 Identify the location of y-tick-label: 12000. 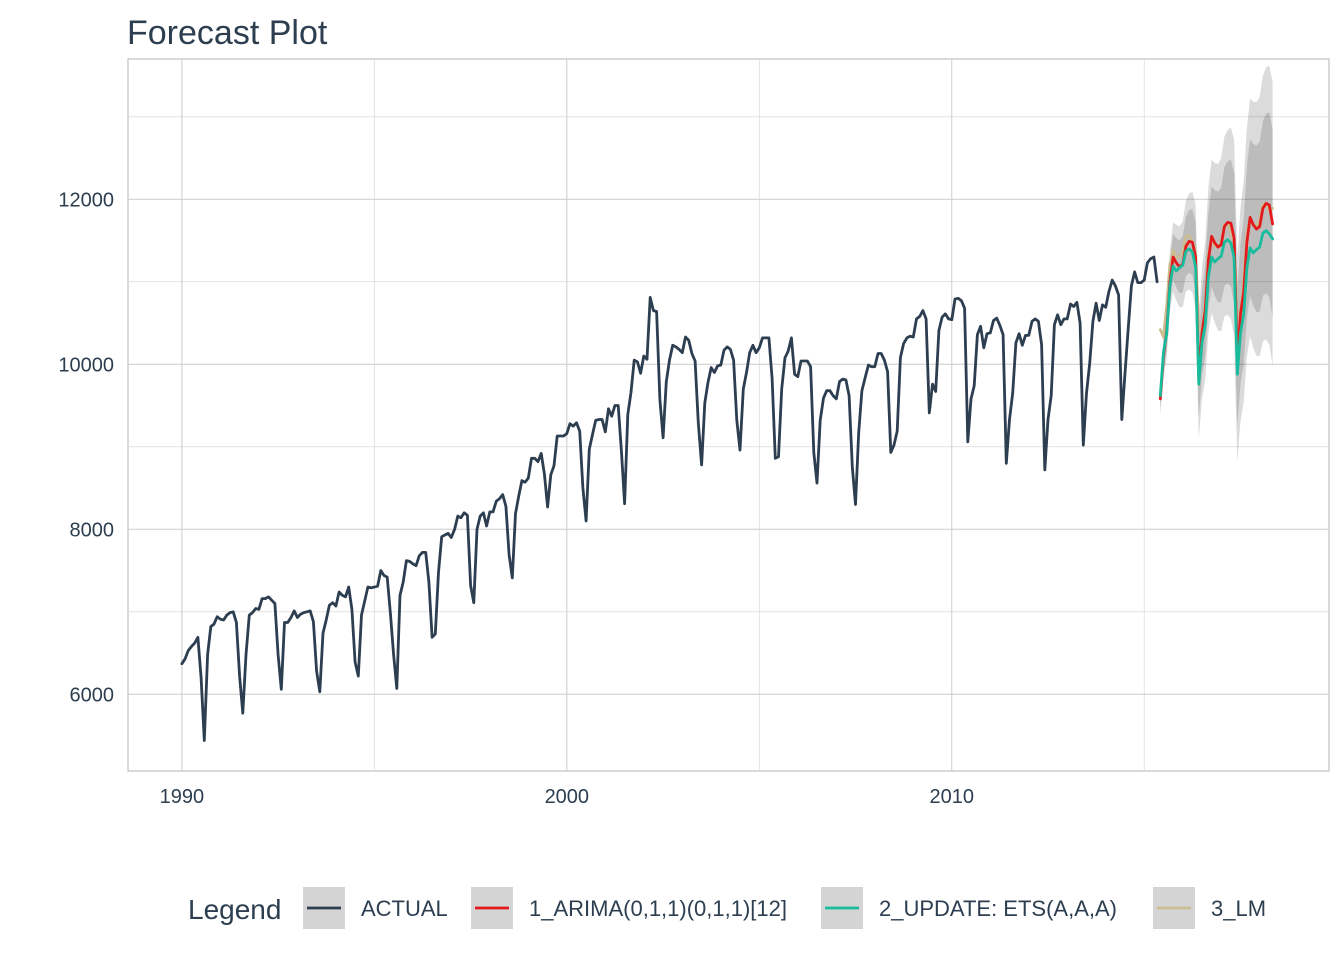
(86, 200).